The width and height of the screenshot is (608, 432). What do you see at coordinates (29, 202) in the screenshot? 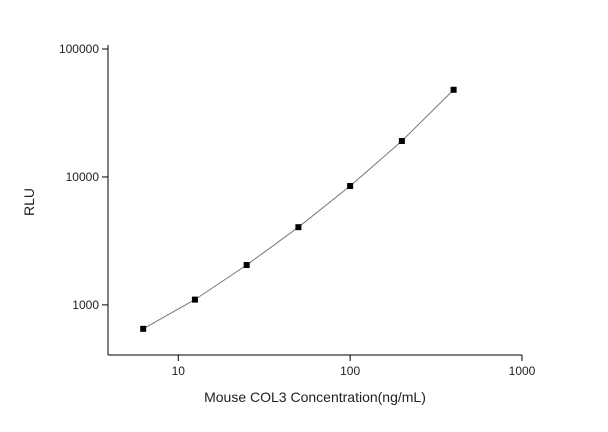
I see `y-axis-label: RLU` at bounding box center [29, 202].